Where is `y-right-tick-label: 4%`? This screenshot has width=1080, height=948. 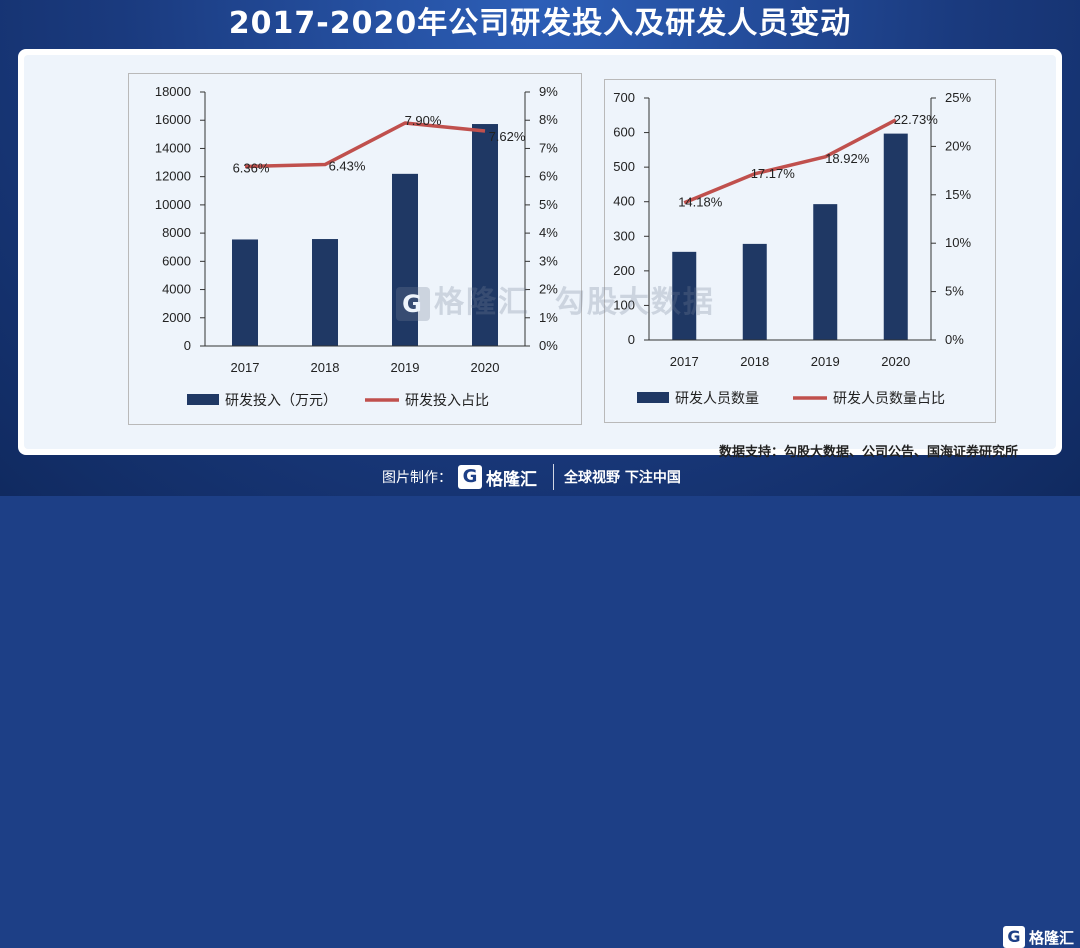
y-right-tick-label: 4% is located at coordinates (548, 232).